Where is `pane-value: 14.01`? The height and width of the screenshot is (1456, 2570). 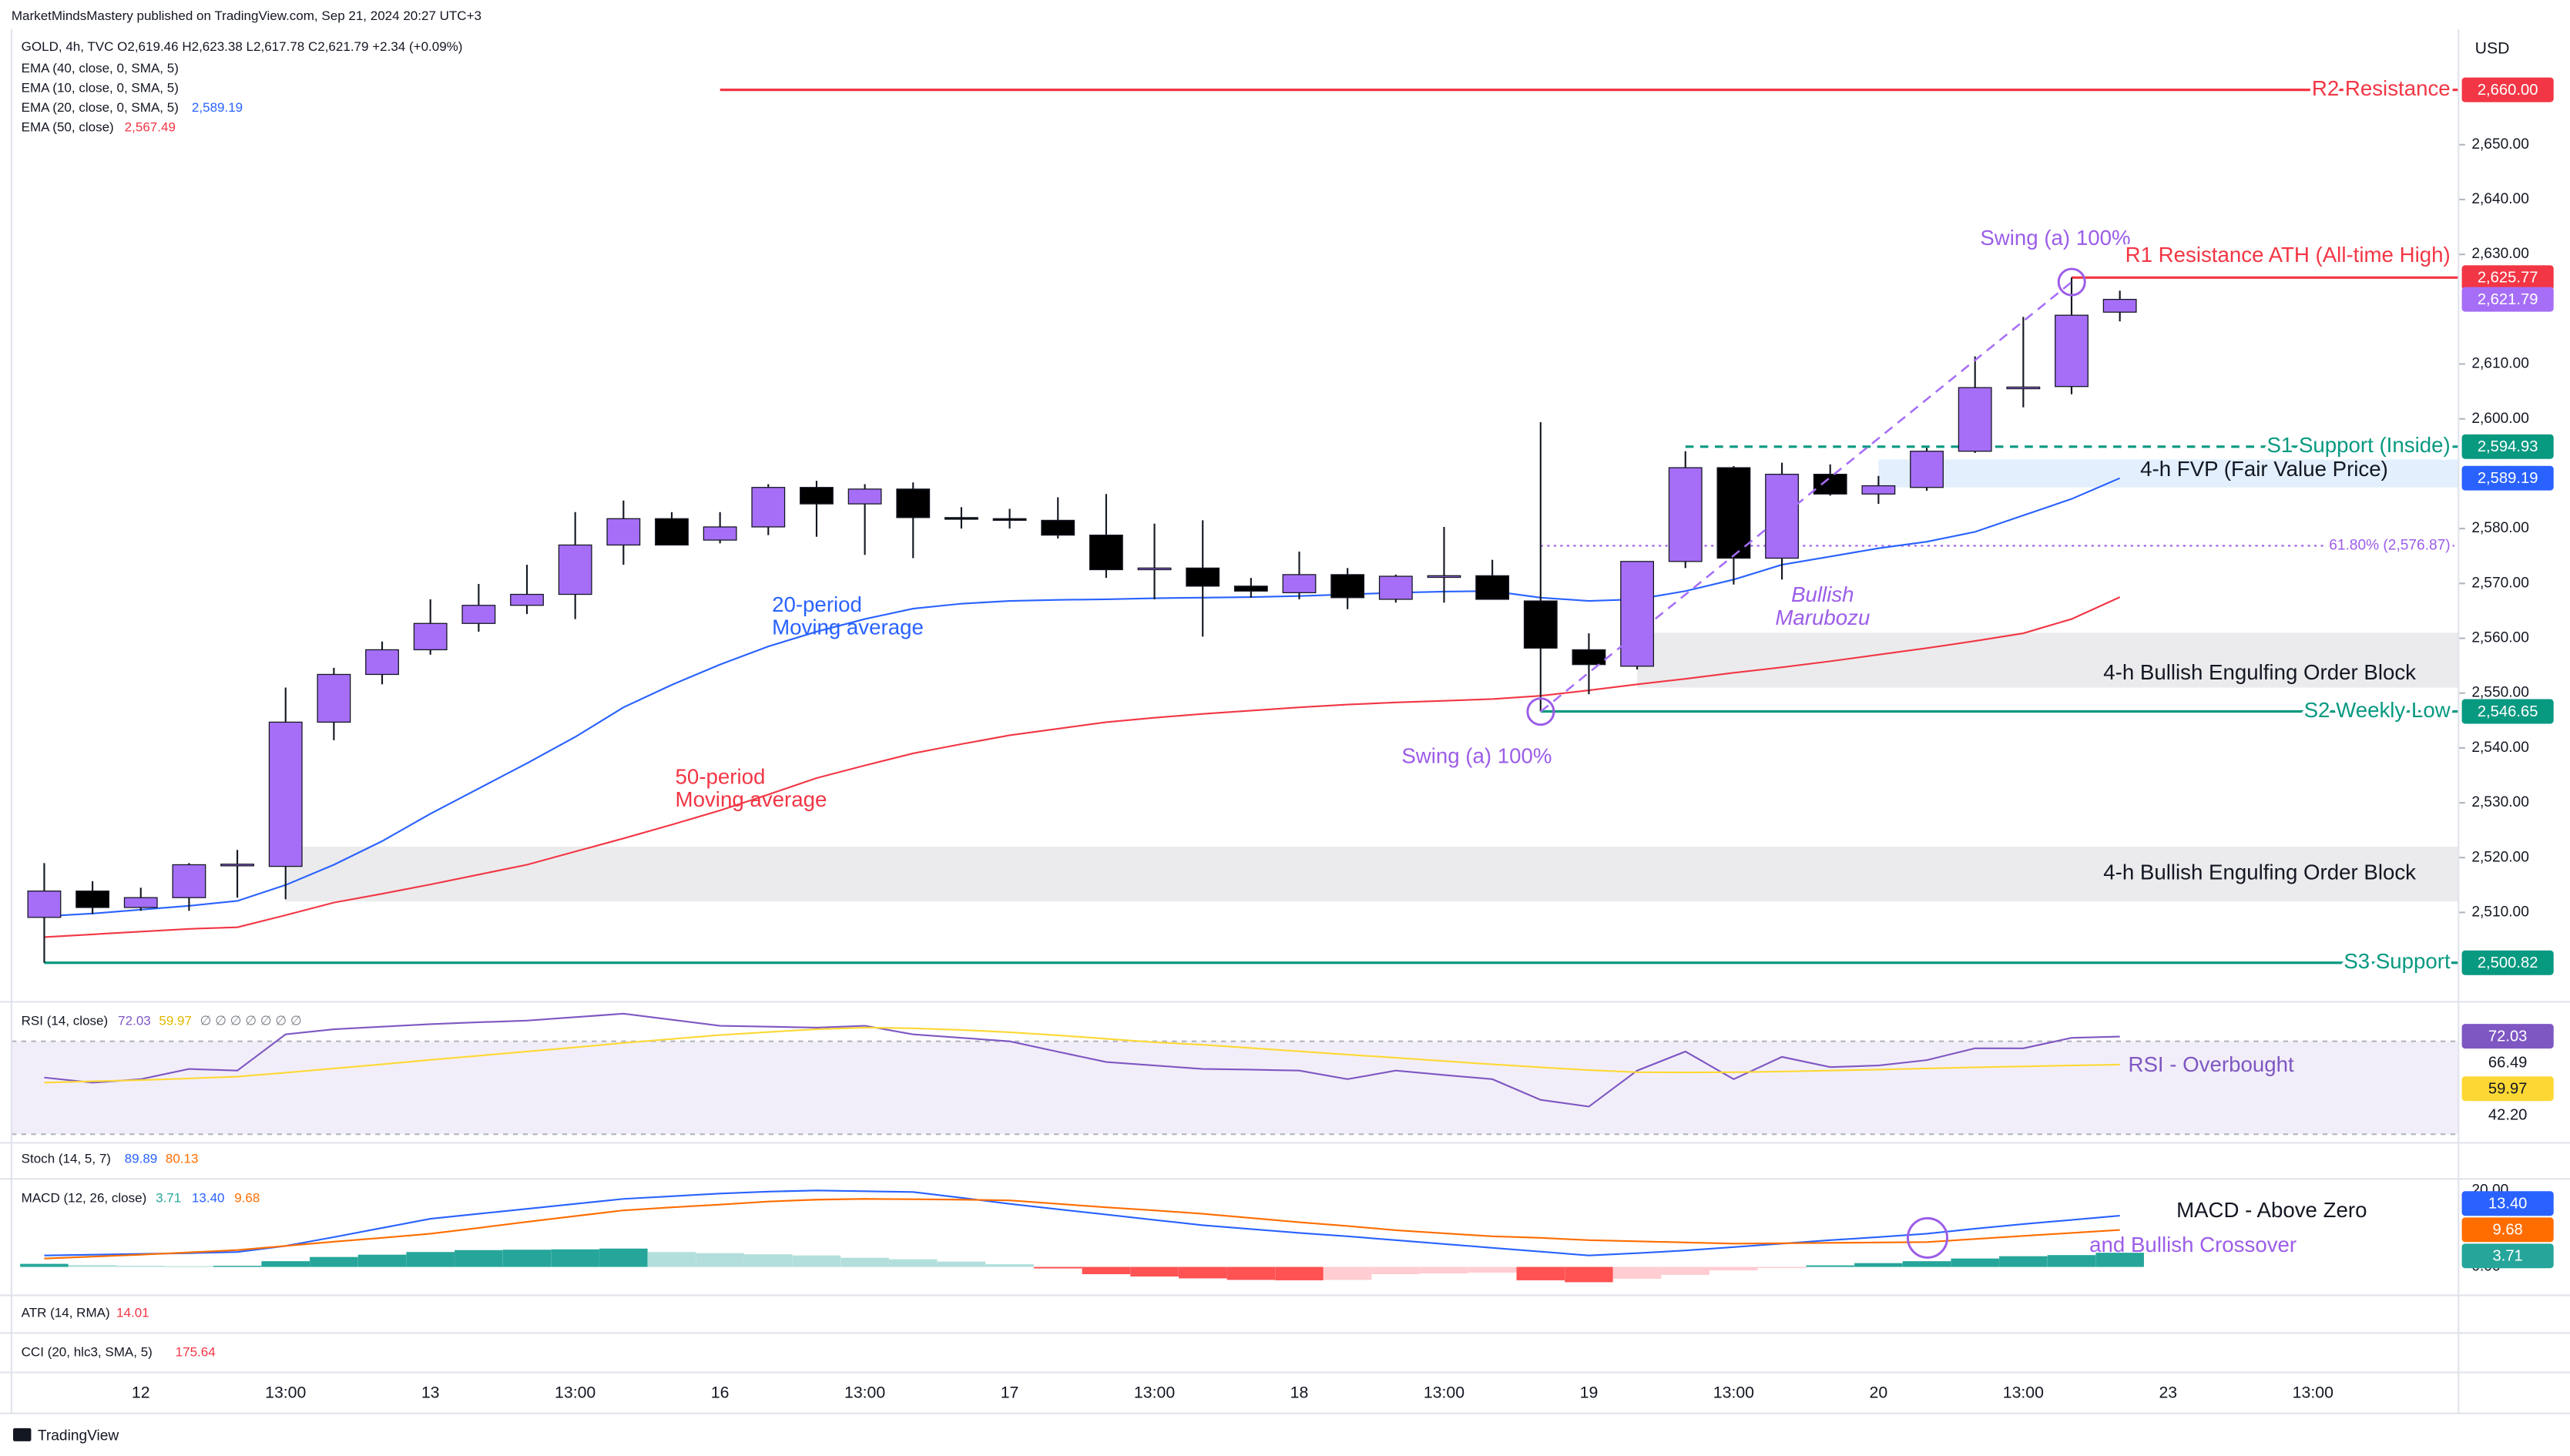
pane-value: 14.01 is located at coordinates (132, 1312).